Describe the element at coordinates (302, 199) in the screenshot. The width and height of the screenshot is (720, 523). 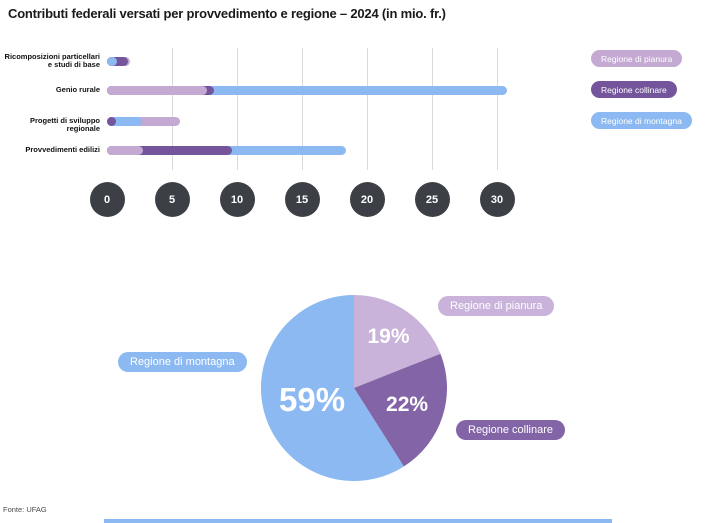
I see `x-axis-tick-15: 15` at that location.